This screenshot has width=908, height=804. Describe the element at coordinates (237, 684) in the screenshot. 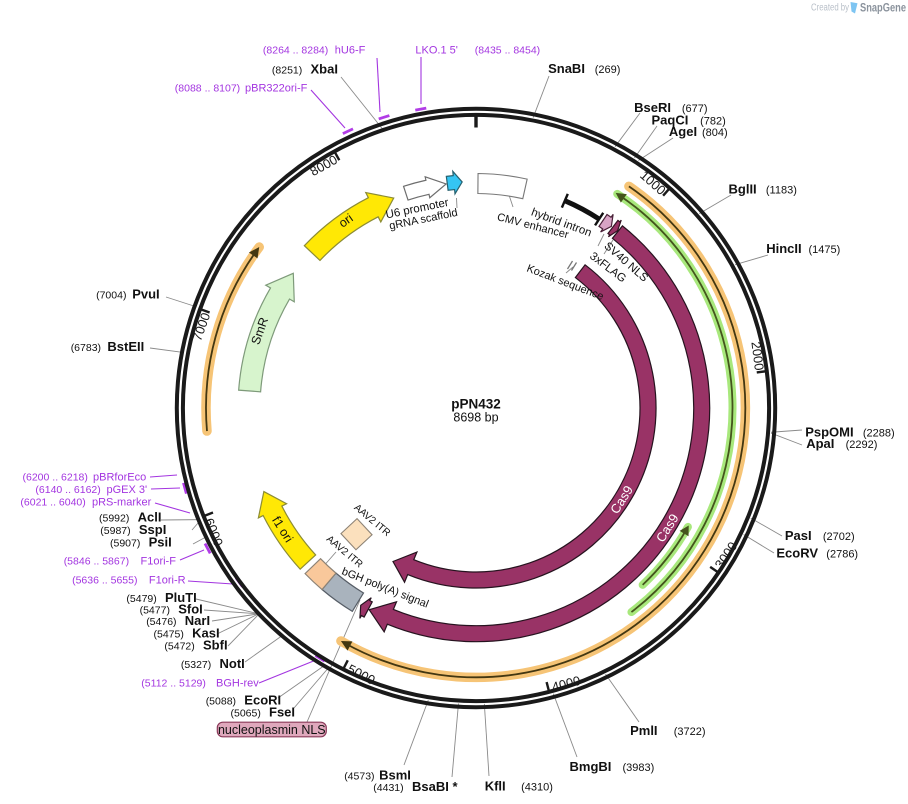

I see `svg-text: BGH-rev` at that location.